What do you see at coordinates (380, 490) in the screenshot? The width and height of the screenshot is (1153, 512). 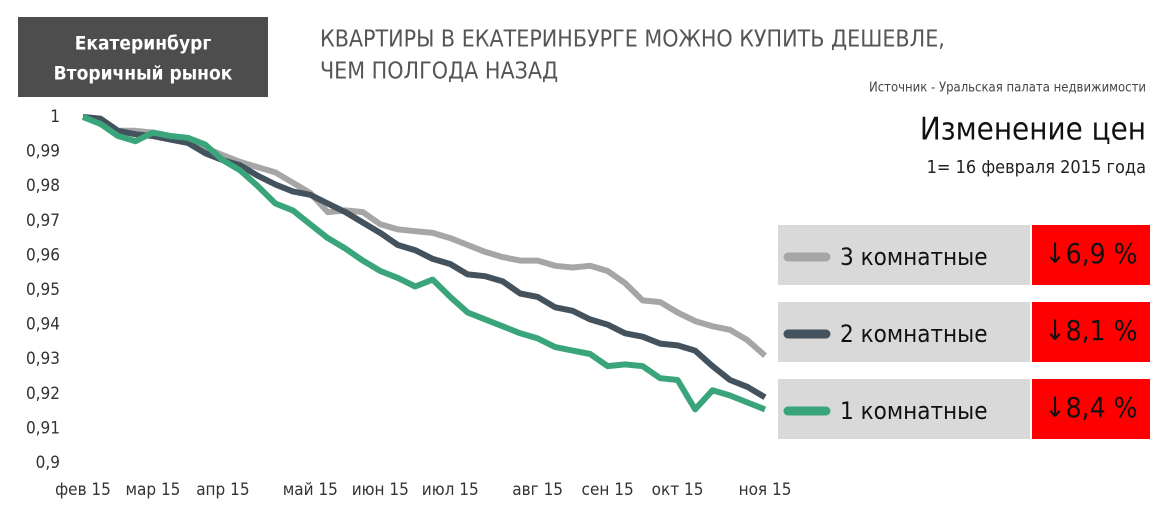 I see `x-tick-label: июн 15` at bounding box center [380, 490].